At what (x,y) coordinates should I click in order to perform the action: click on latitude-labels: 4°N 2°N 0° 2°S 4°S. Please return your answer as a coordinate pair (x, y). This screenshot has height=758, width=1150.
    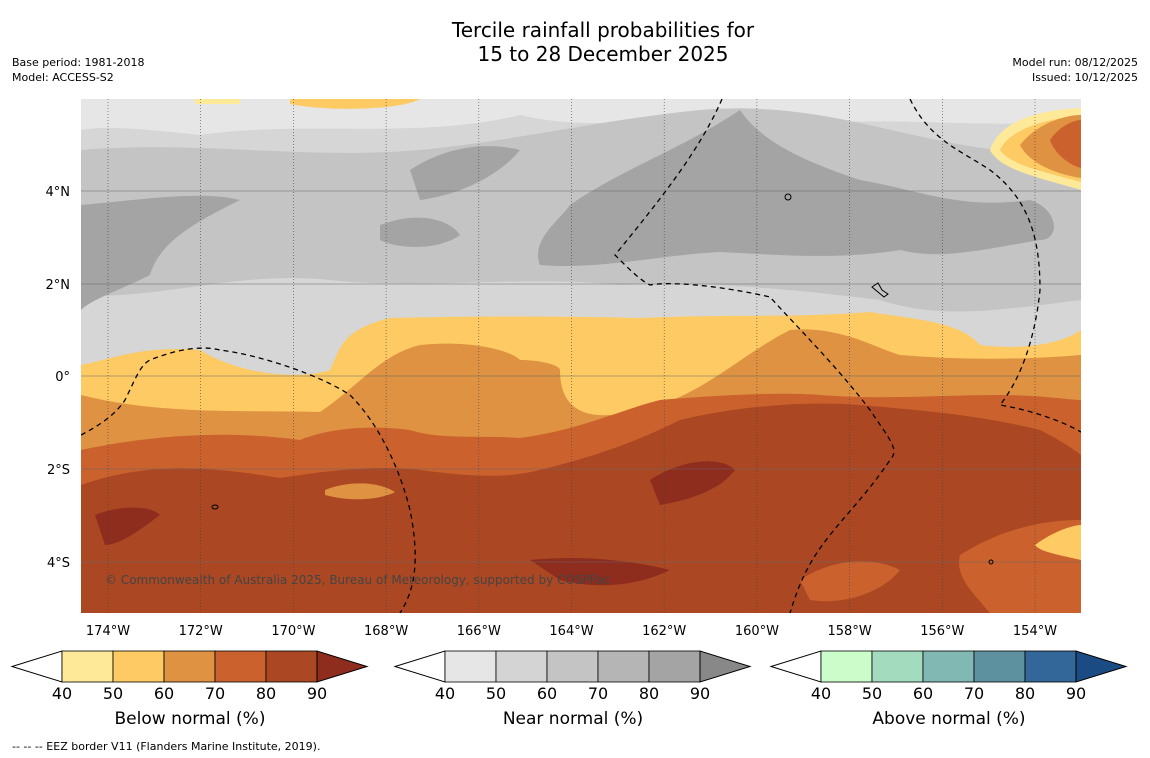
    Looking at the image, I should click on (58, 378).